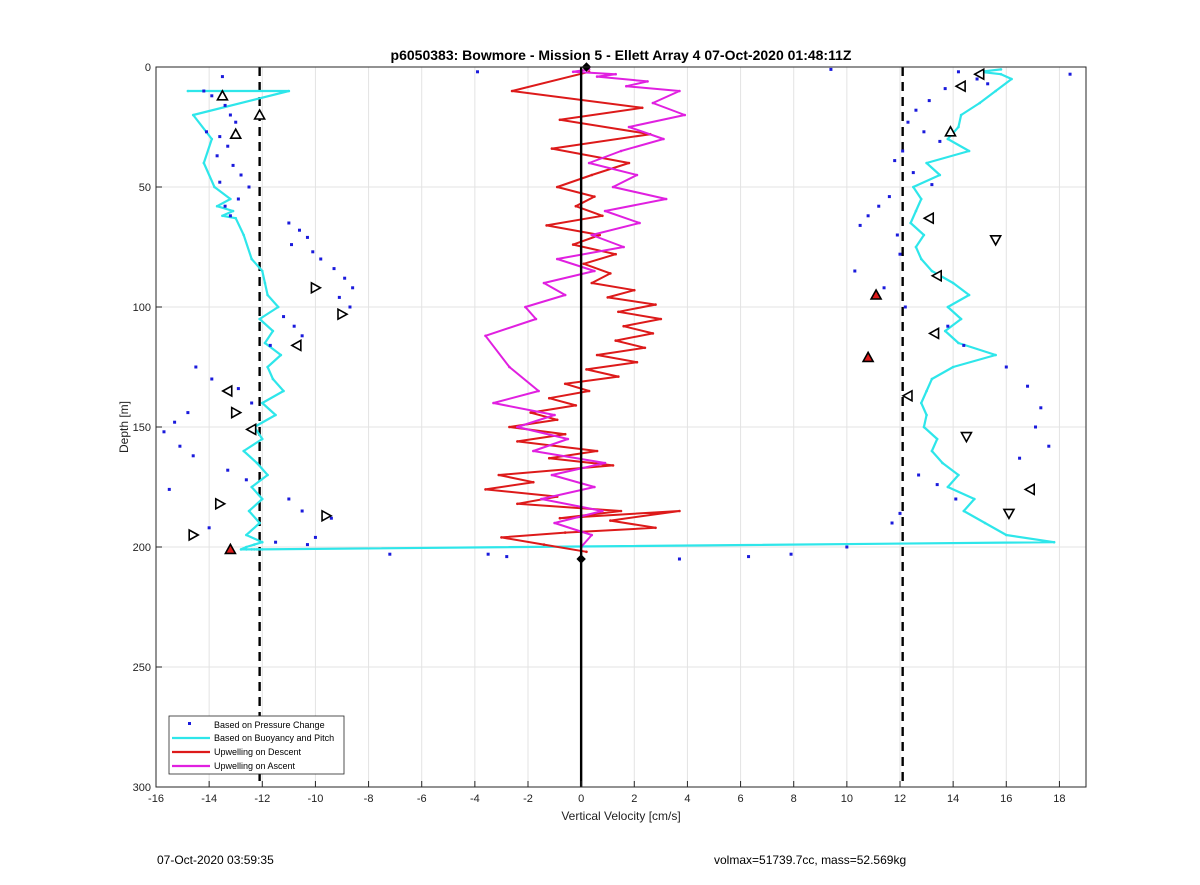  What do you see at coordinates (847, 799) in the screenshot?
I see `x-tick-label: 10` at bounding box center [847, 799].